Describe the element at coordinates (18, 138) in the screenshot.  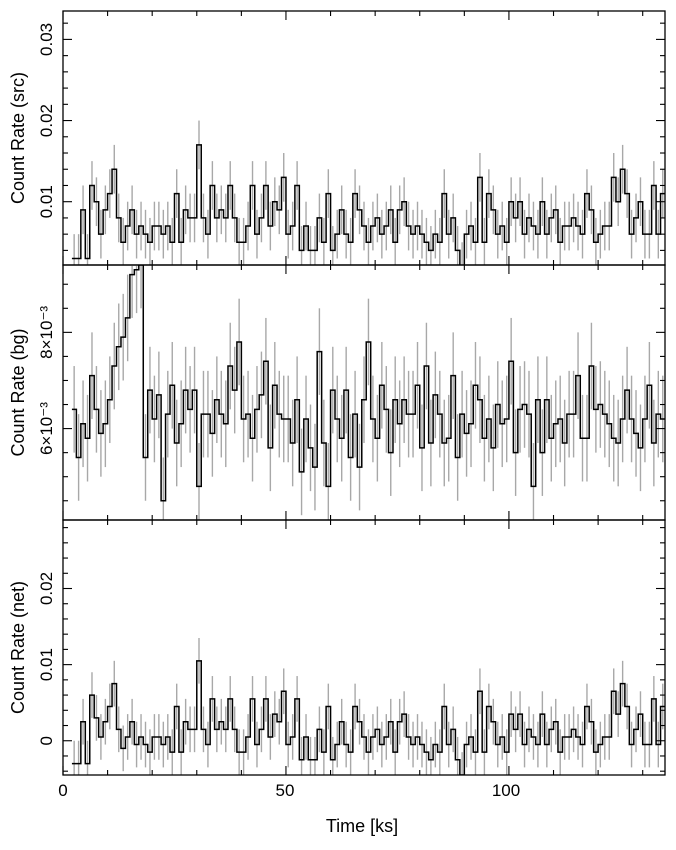
I see `y-axis-title-src: Count Rate (src)` at that location.